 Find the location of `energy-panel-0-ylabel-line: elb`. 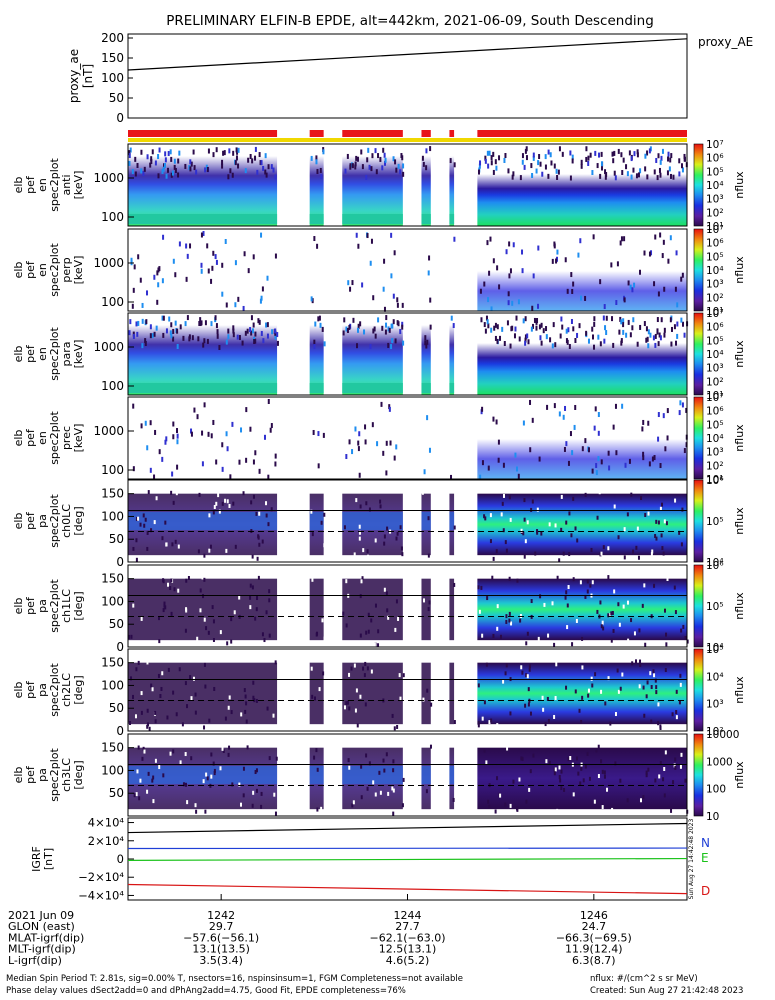

energy-panel-0-ylabel-line: elb is located at coordinates (18, 185).